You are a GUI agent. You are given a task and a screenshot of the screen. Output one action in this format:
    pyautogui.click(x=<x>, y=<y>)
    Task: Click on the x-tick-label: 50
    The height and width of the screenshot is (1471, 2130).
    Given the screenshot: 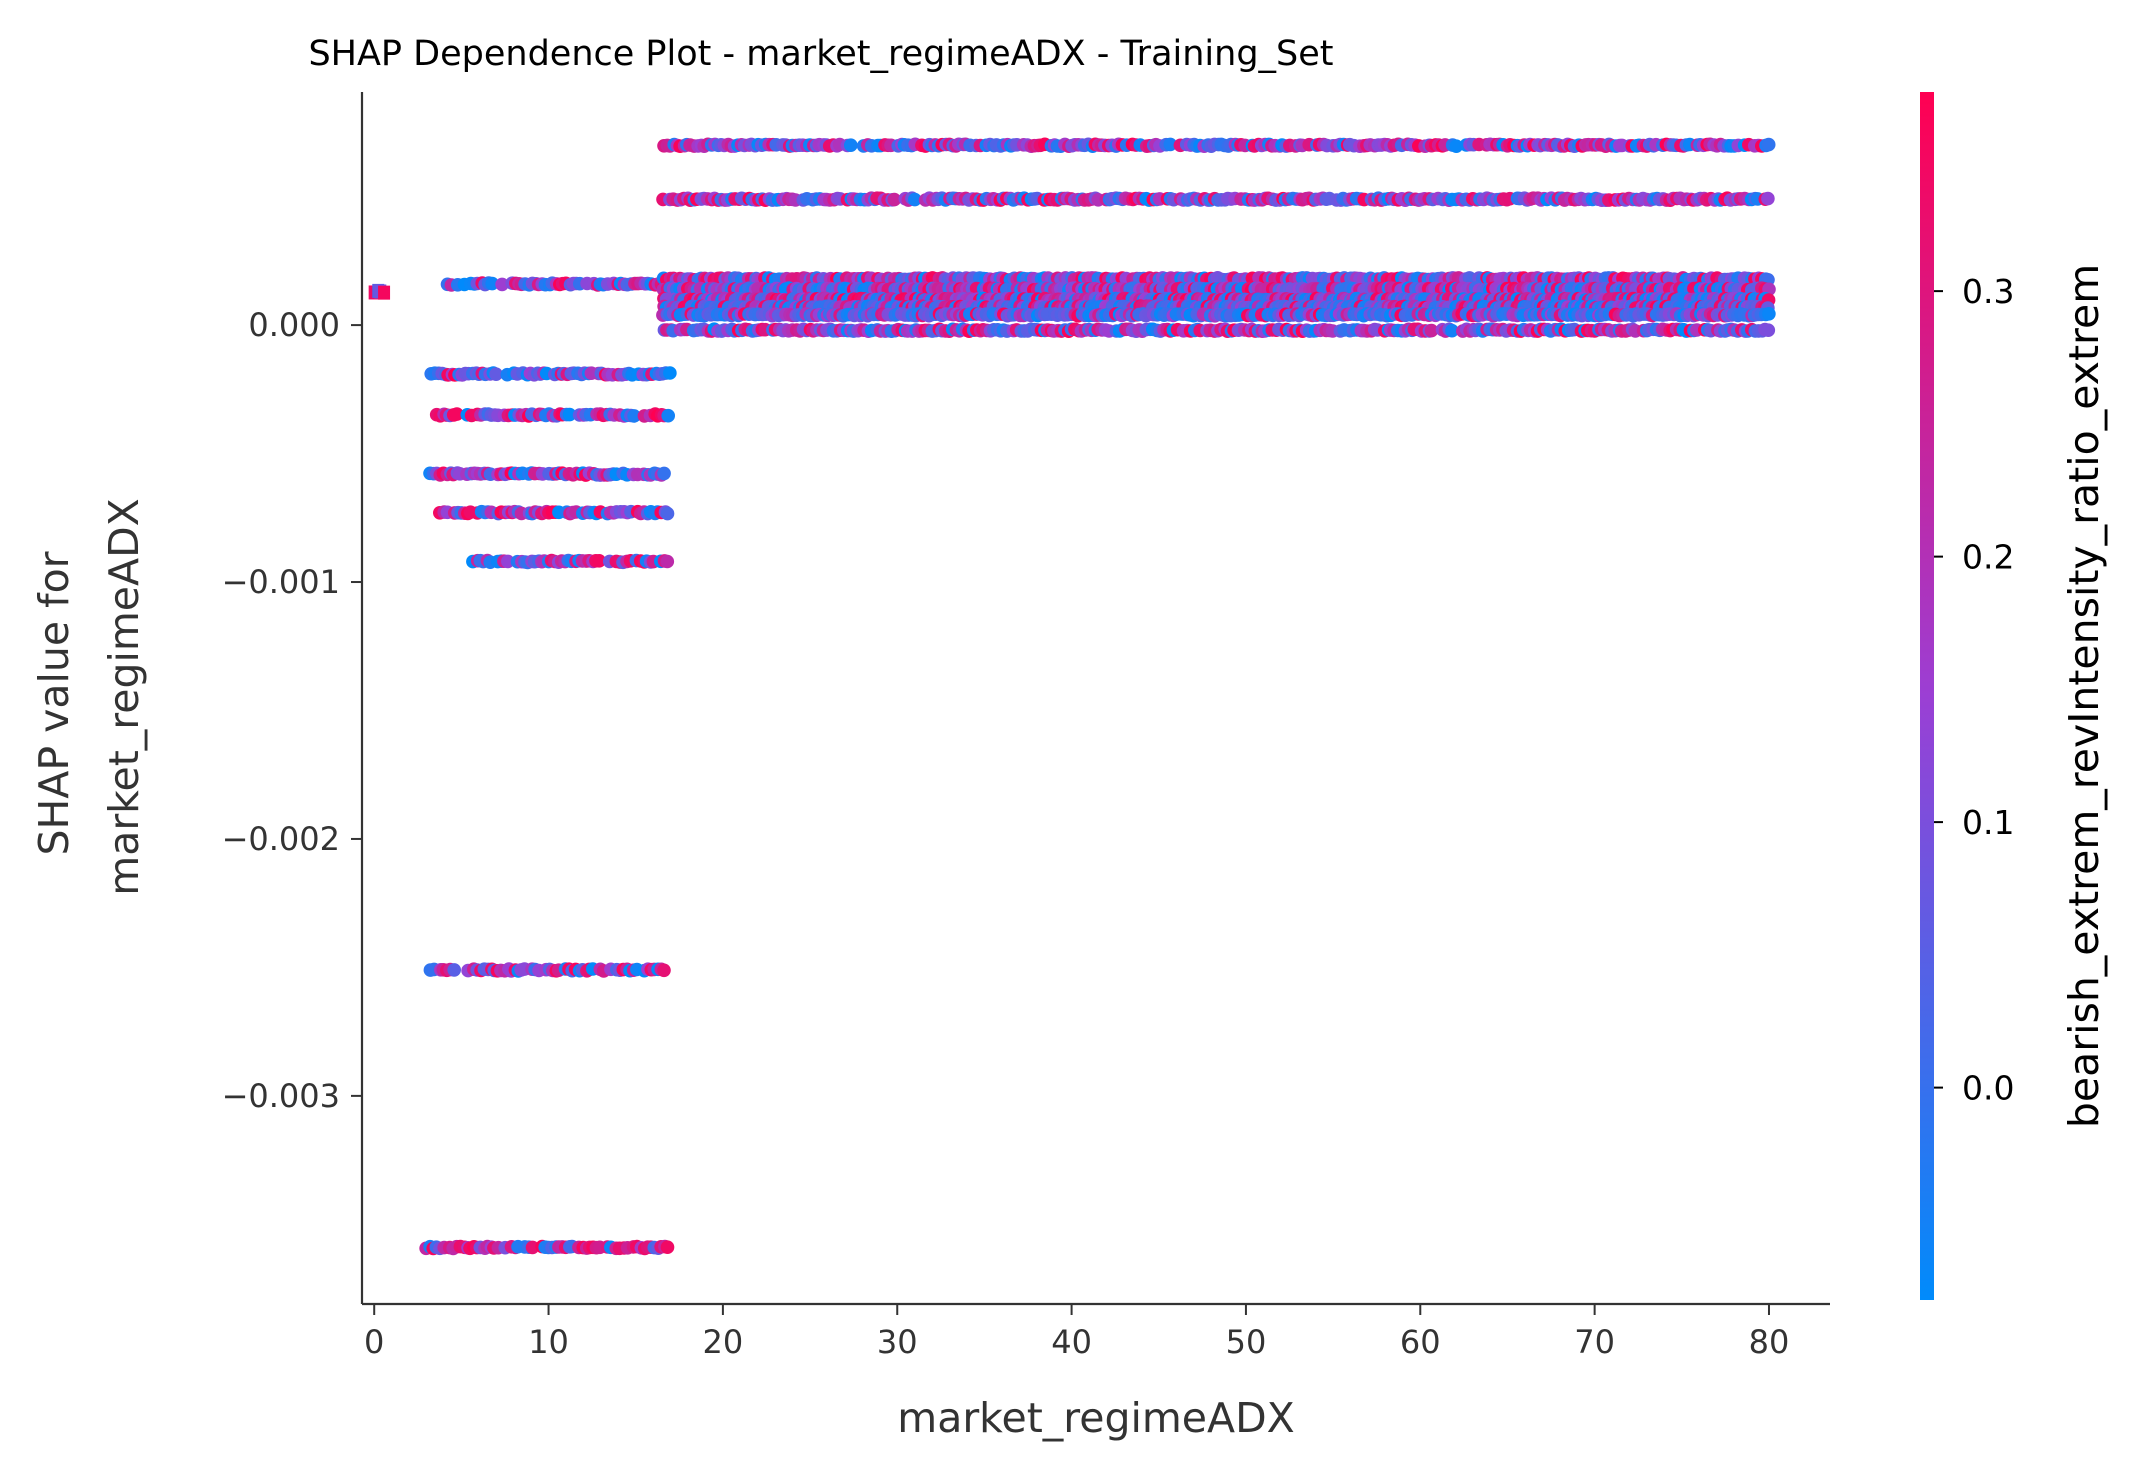 What is the action you would take?
    pyautogui.click(x=1246, y=1342)
    